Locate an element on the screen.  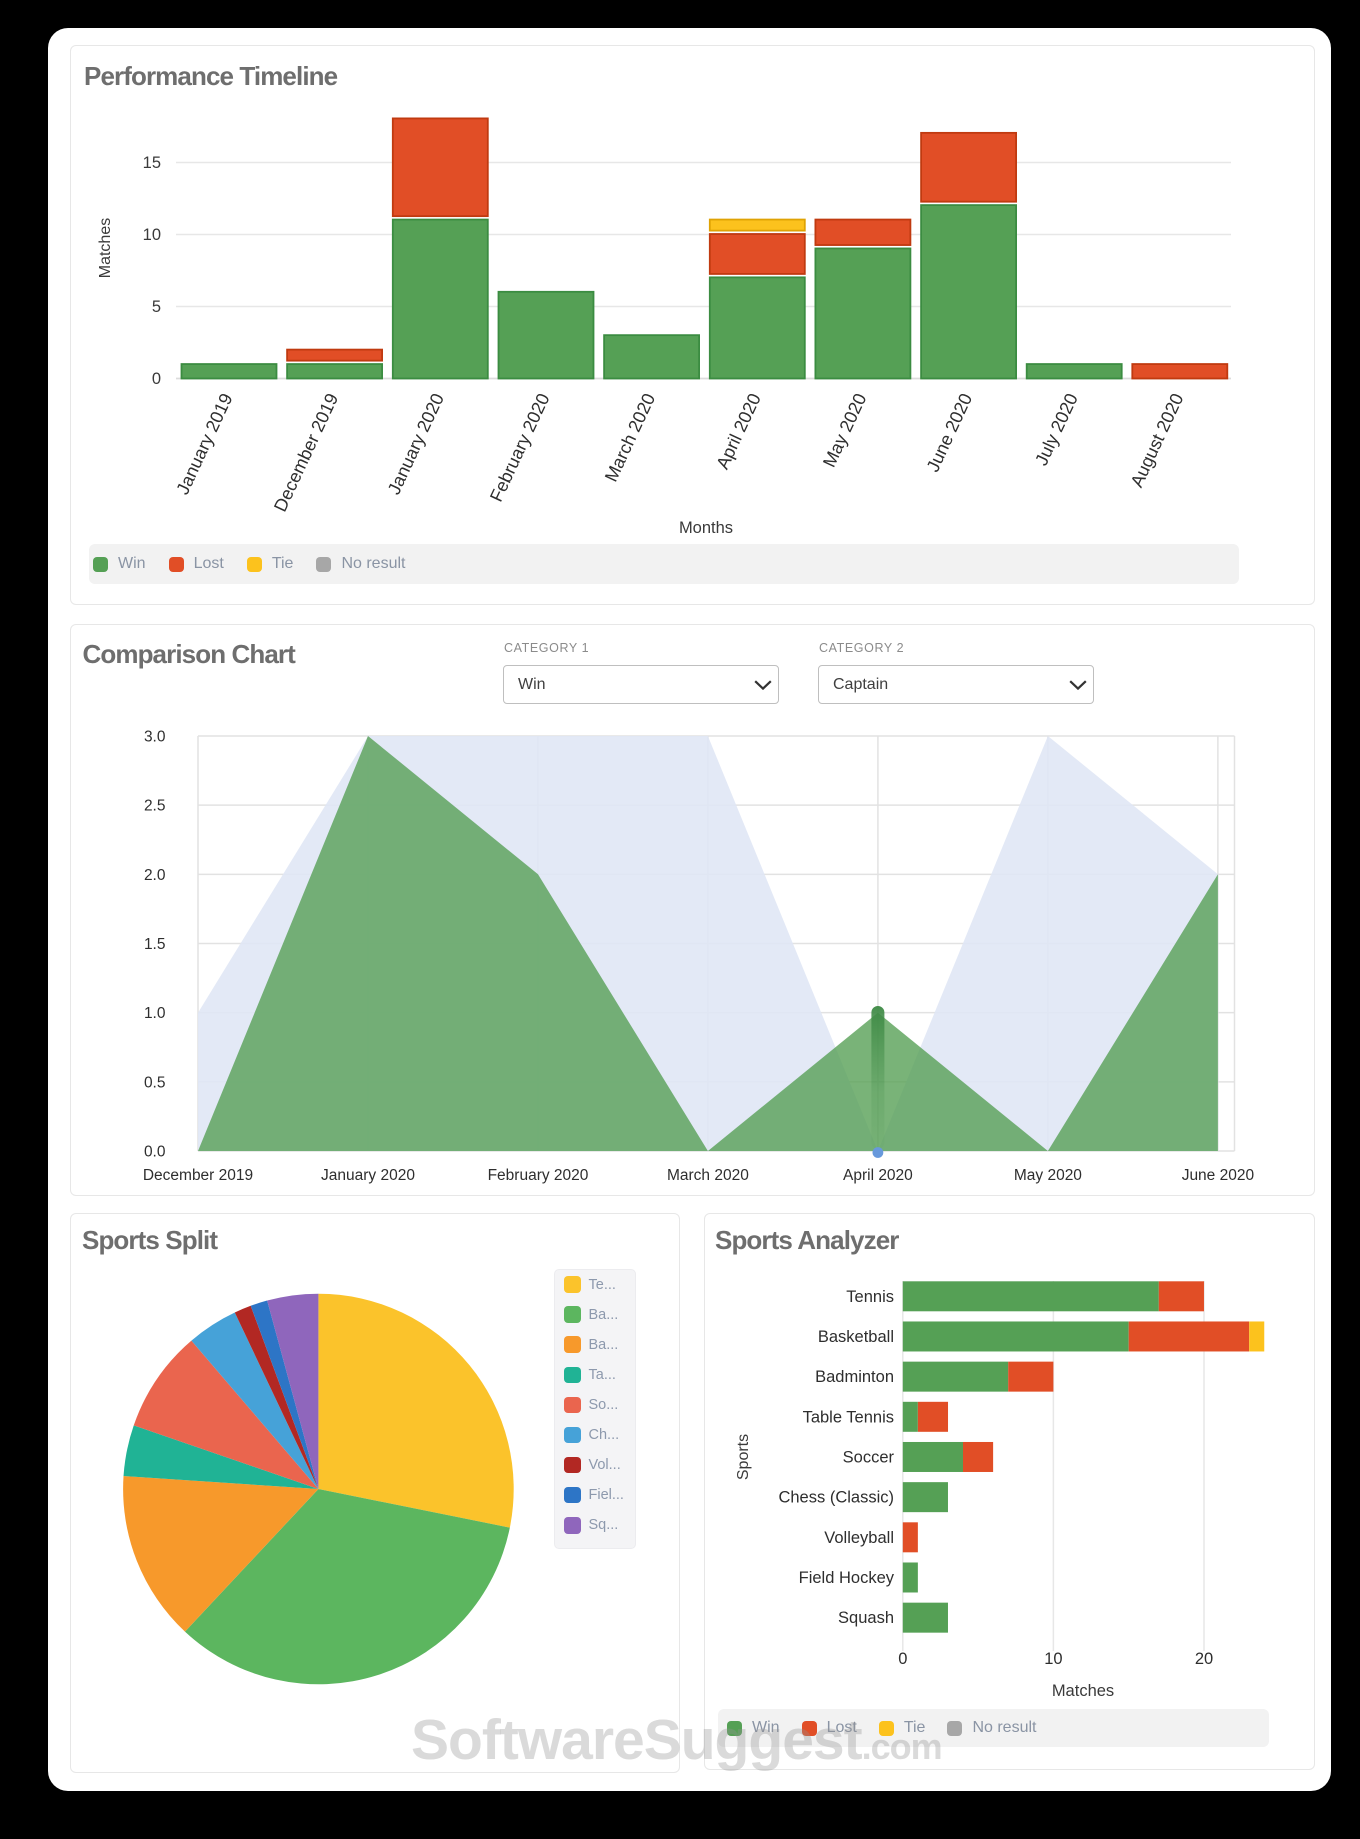
svg-text: 3.0 is located at coordinates (155, 737).